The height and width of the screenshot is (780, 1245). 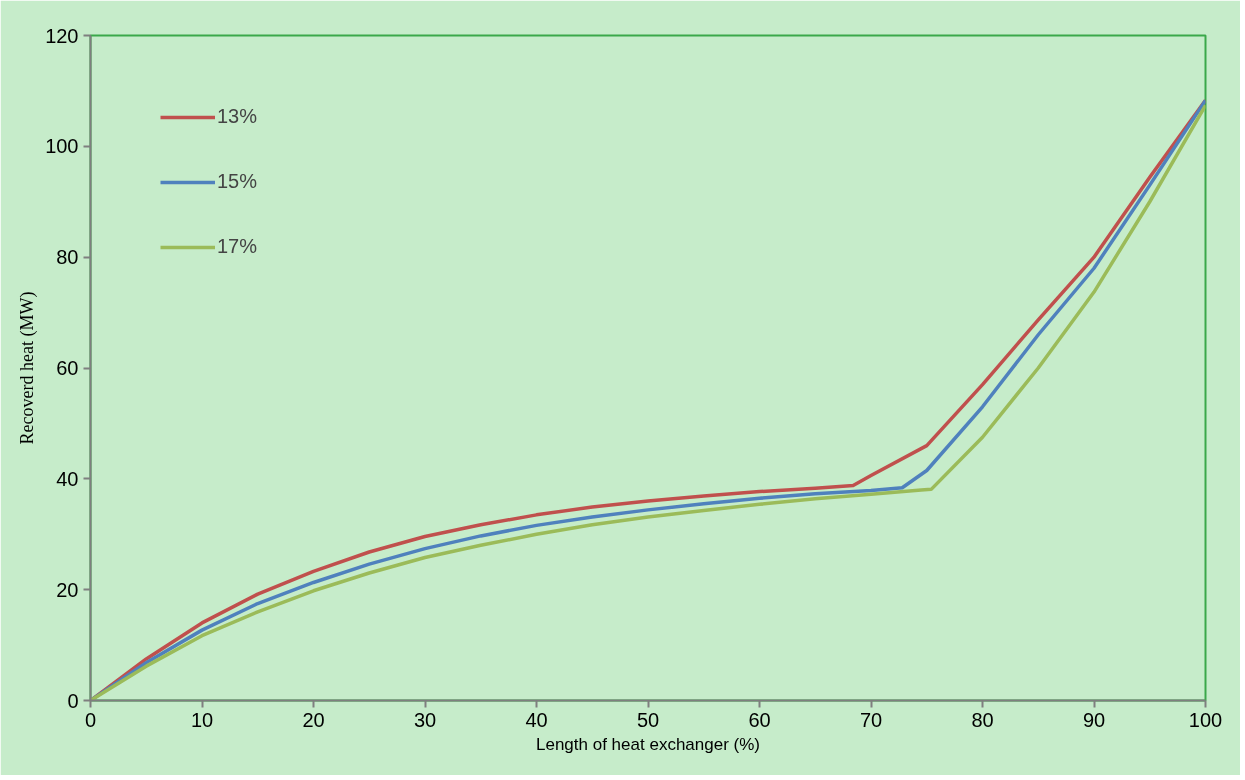 I want to click on x-tick-label: 40, so click(x=536, y=719).